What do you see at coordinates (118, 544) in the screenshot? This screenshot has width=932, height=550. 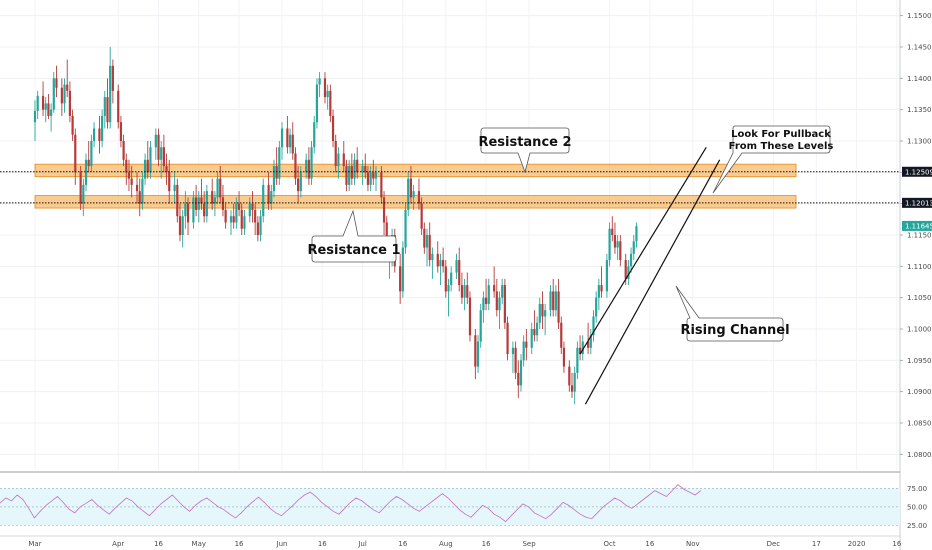 I see `time-tick-label-1: Apr` at bounding box center [118, 544].